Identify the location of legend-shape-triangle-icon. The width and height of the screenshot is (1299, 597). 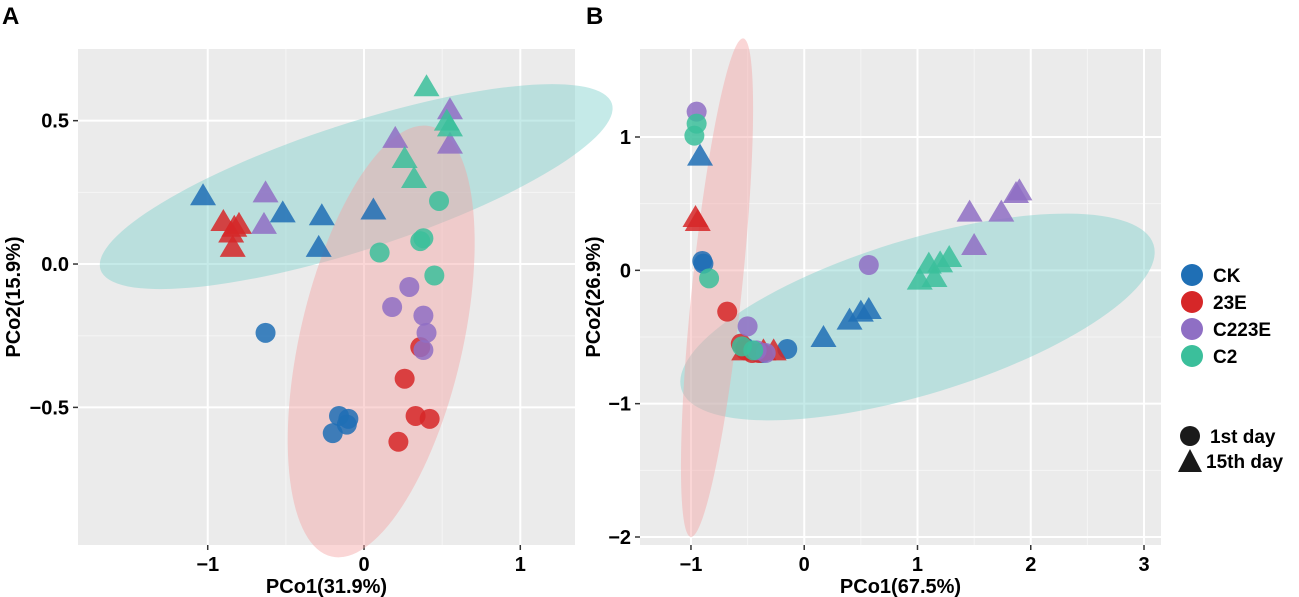
(1190, 460).